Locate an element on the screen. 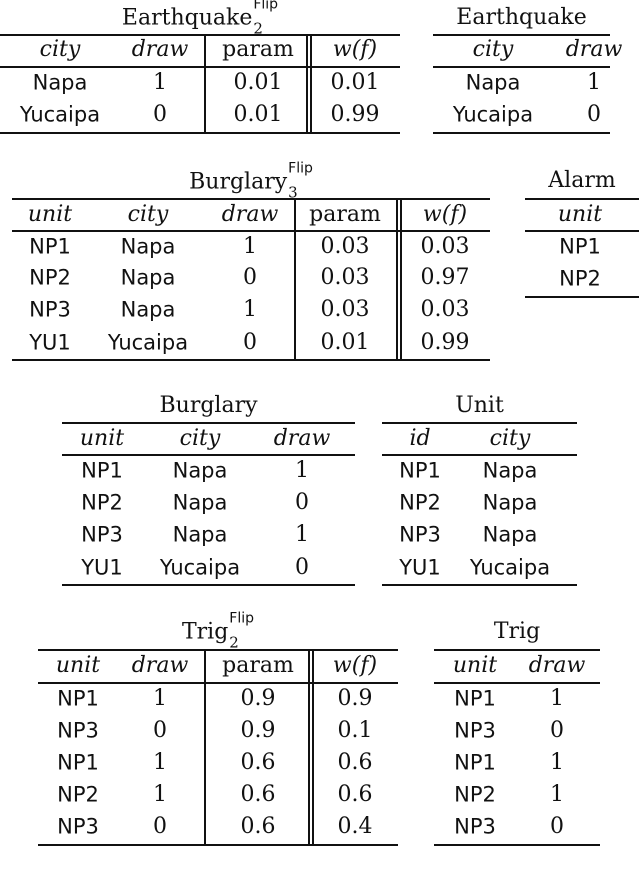 The image size is (640, 877). table-cell: 0.1 is located at coordinates (355, 730).